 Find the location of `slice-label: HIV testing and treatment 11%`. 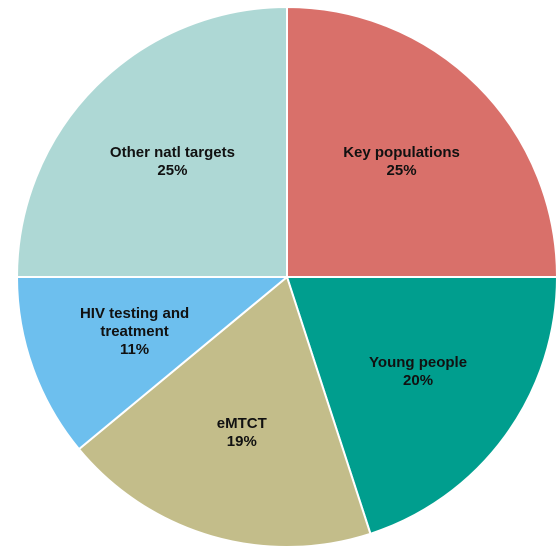

slice-label: HIV testing and treatment 11% is located at coordinates (135, 332).